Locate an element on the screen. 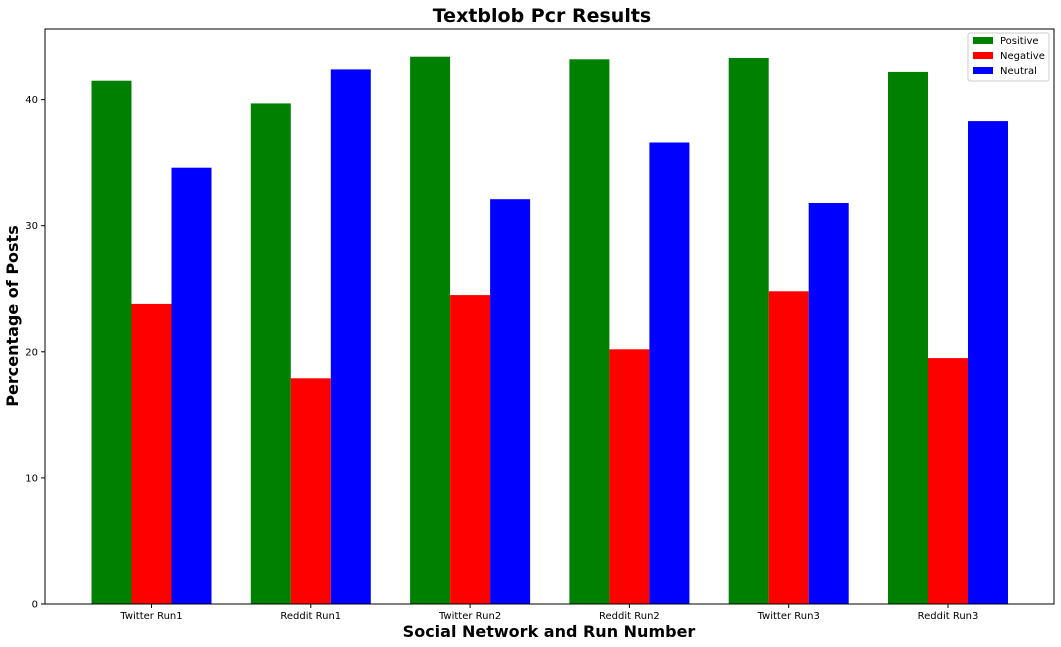 The width and height of the screenshot is (1061, 647). chart-title: Textblob Pcr Results is located at coordinates (542, 16).